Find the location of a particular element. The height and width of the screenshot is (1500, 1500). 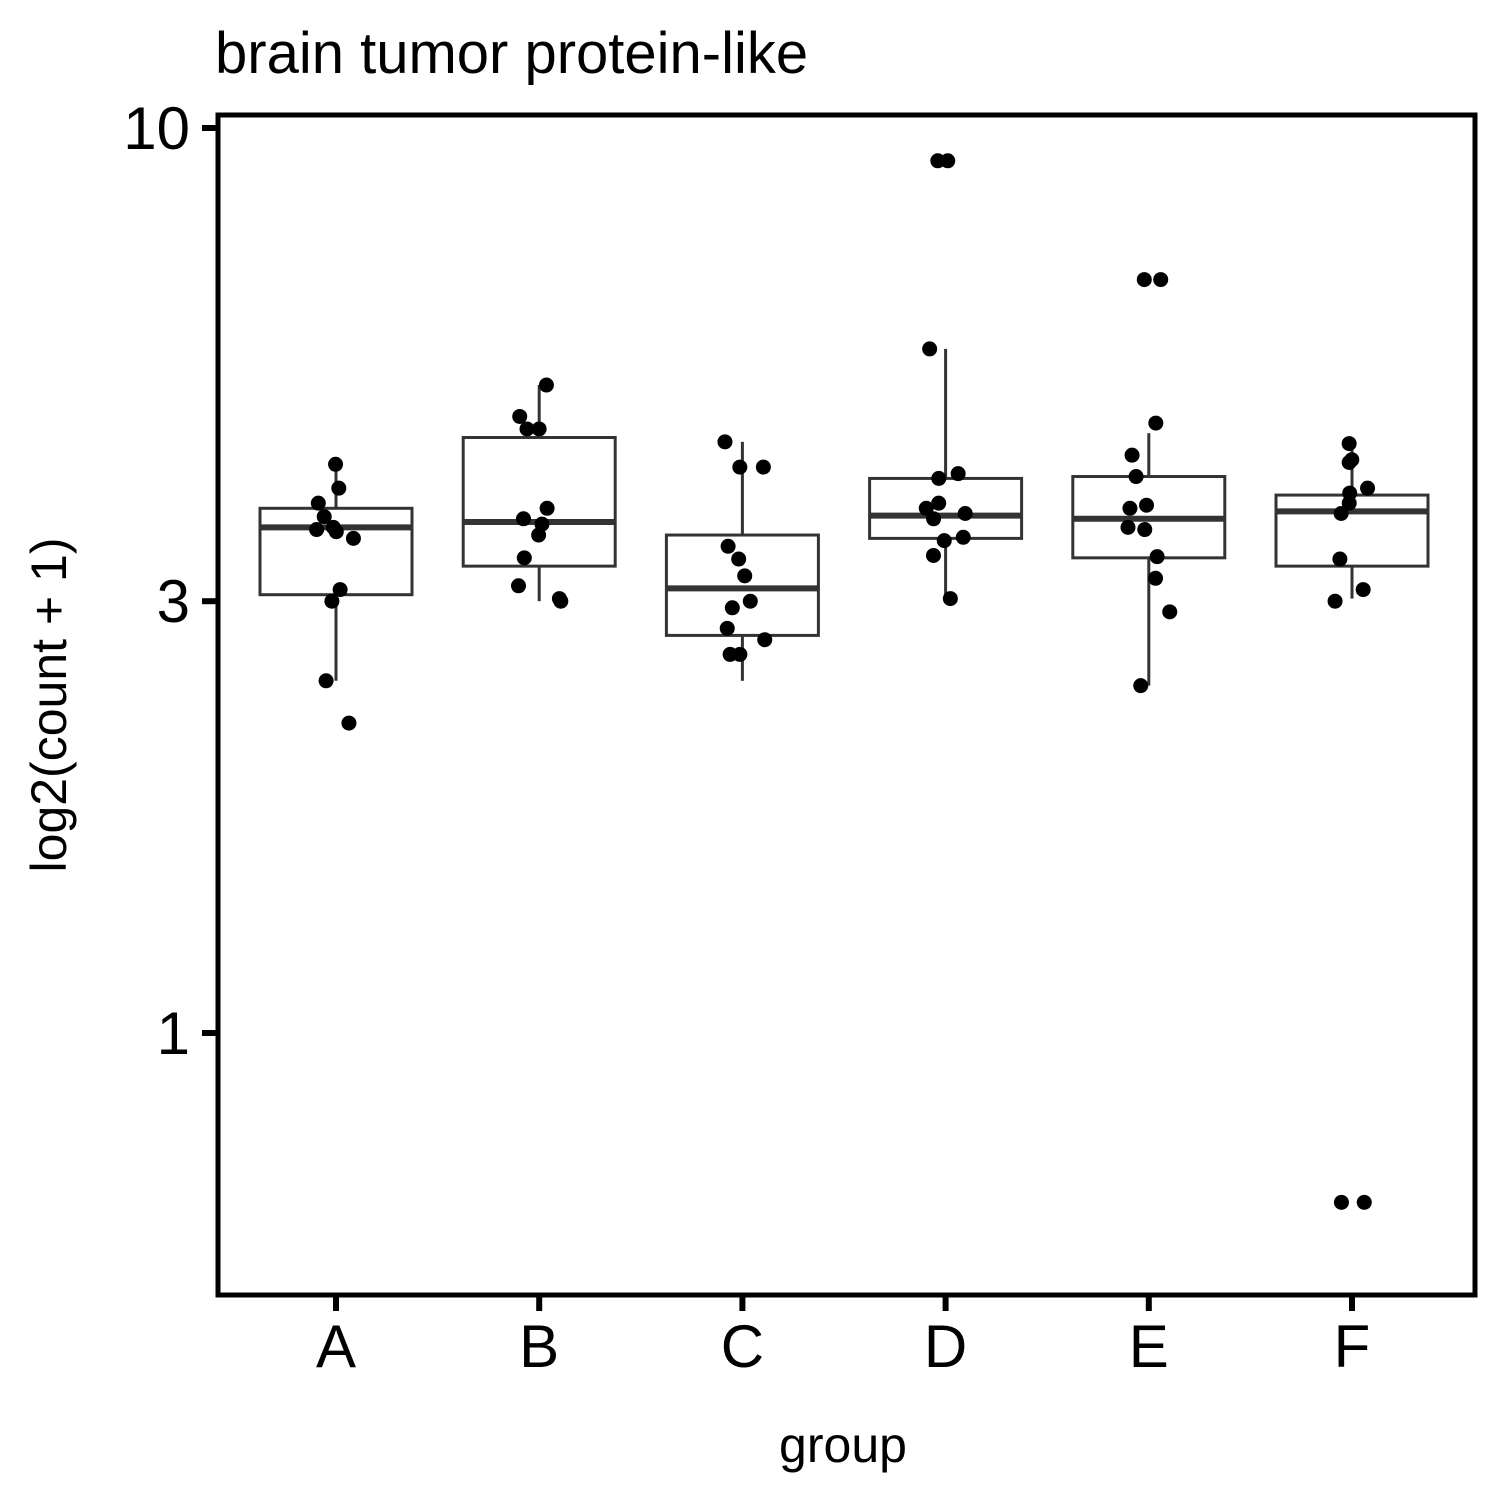

box-c is located at coordinates (742, 561).